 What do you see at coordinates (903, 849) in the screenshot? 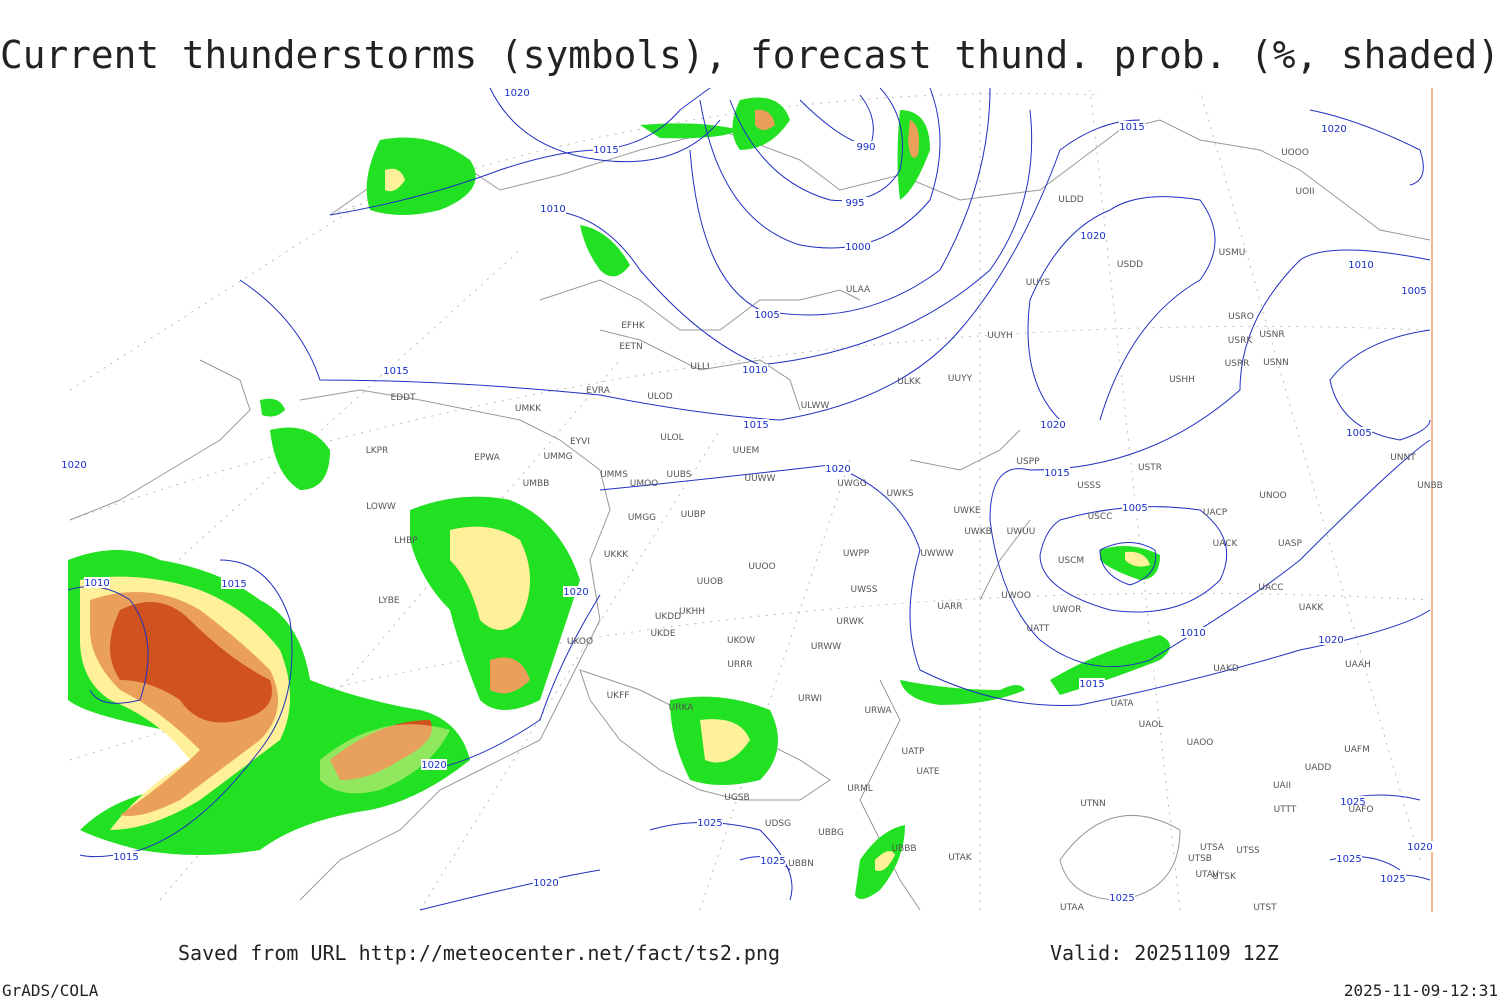
I see `station-label: UBBB` at bounding box center [903, 849].